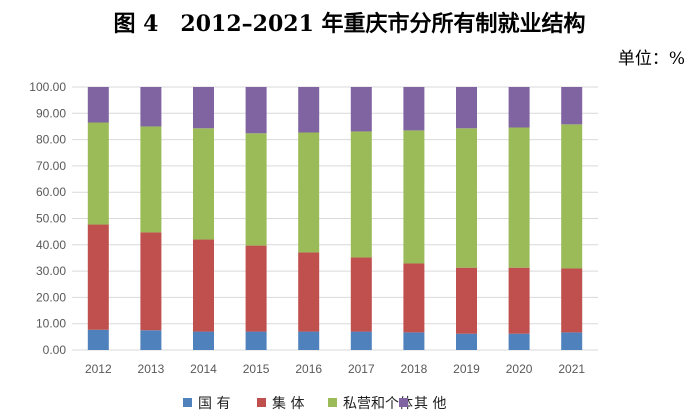 This screenshot has width=699, height=418. I want to click on x-tick-label: 2018, so click(414, 369).